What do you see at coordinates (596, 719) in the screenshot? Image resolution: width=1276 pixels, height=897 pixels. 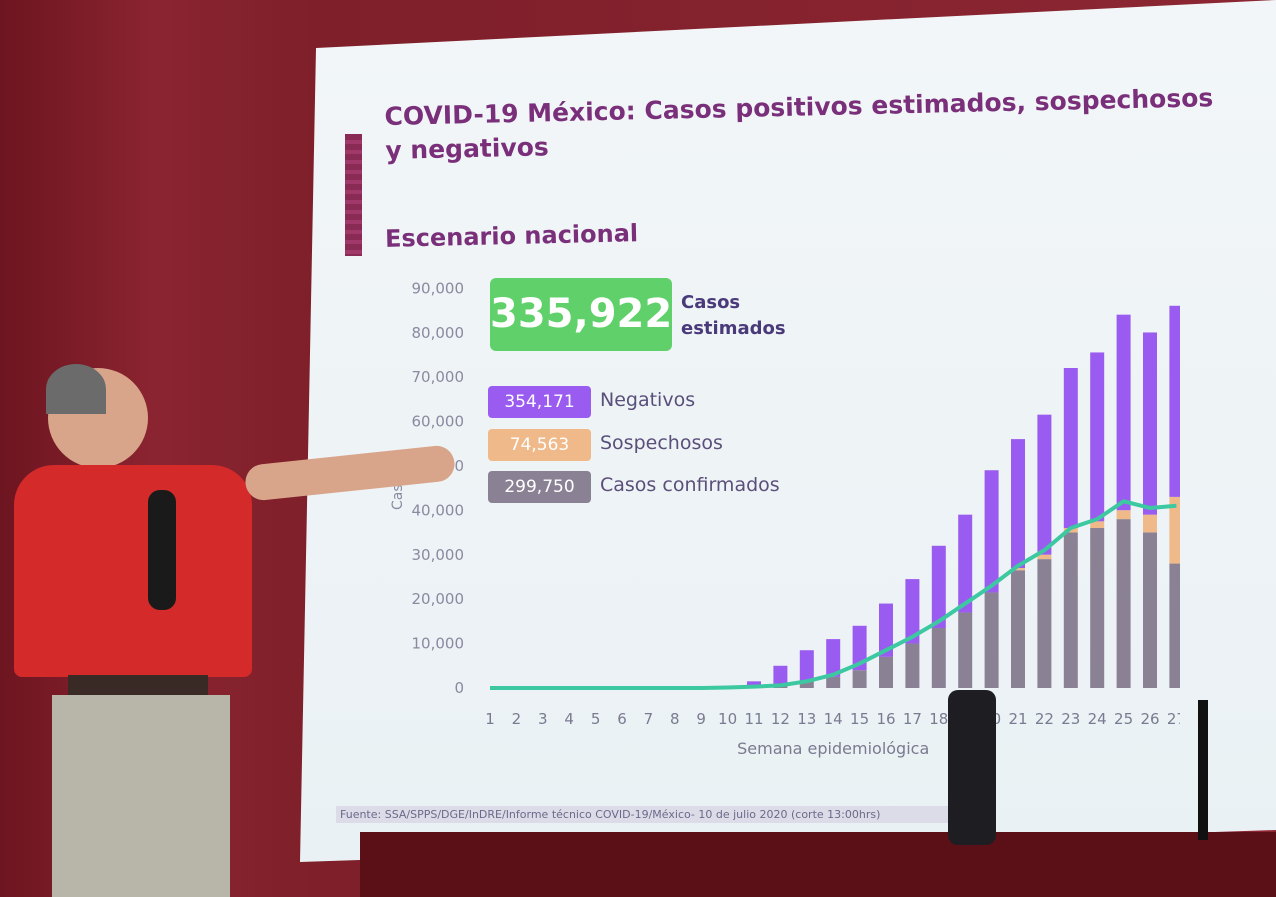 I see `x-tick-label: 5` at bounding box center [596, 719].